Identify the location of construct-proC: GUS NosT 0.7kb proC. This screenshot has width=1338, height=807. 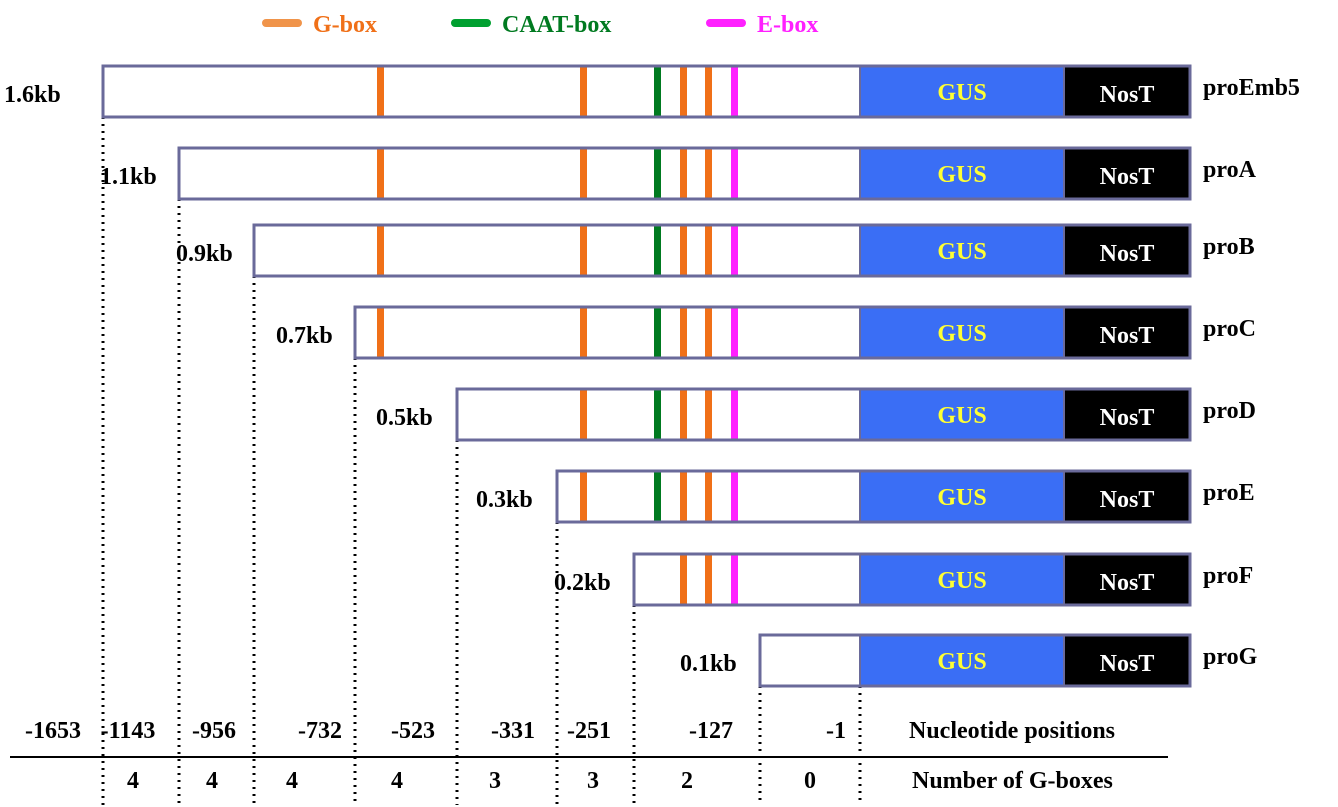
(766, 332).